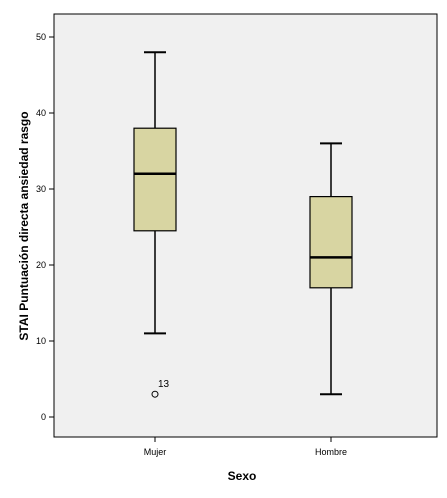 Image resolution: width=447 pixels, height=498 pixels. What do you see at coordinates (24, 225) in the screenshot?
I see `y-axis-title: STAI Puntuación directa ansiedad rasgo` at bounding box center [24, 225].